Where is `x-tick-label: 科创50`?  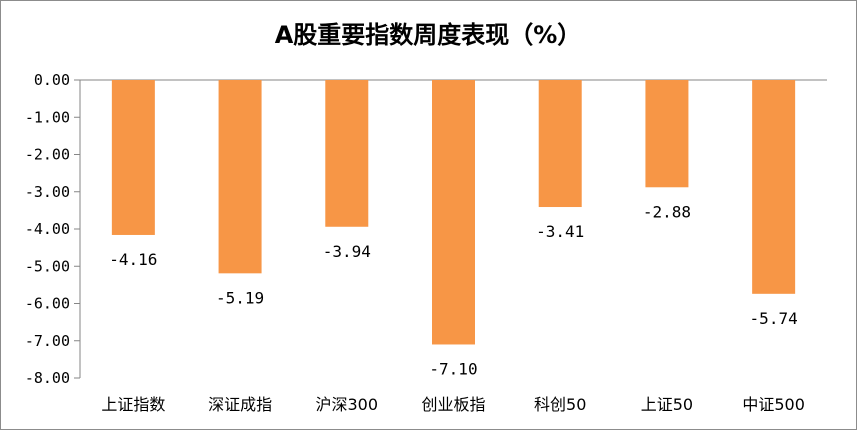 x-tick-label: 科创50 is located at coordinates (560, 404).